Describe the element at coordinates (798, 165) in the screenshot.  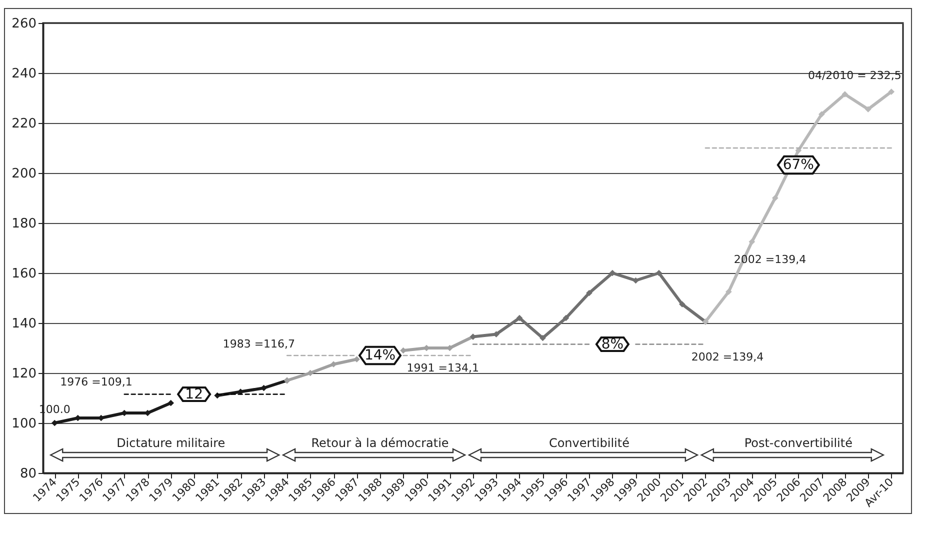
I see `annotation: 67%` at that location.